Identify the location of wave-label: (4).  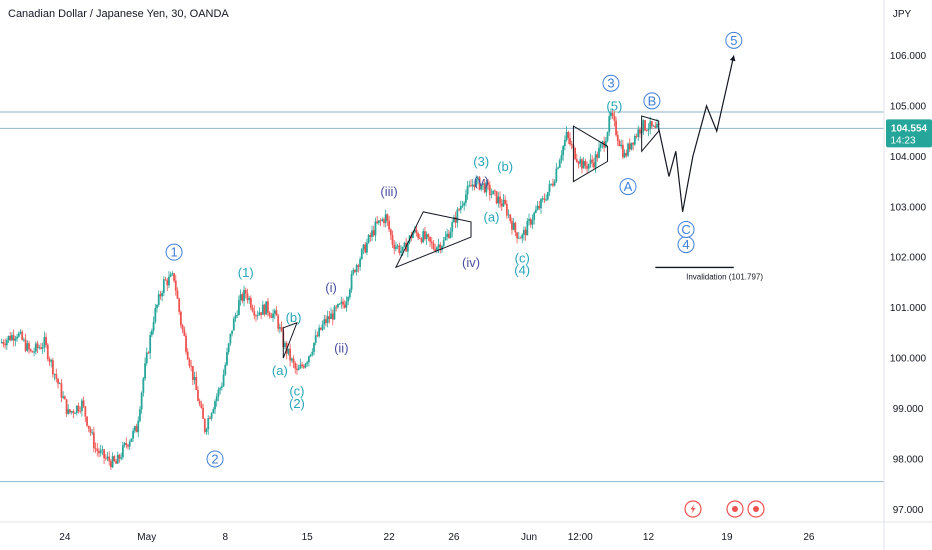
(522, 269).